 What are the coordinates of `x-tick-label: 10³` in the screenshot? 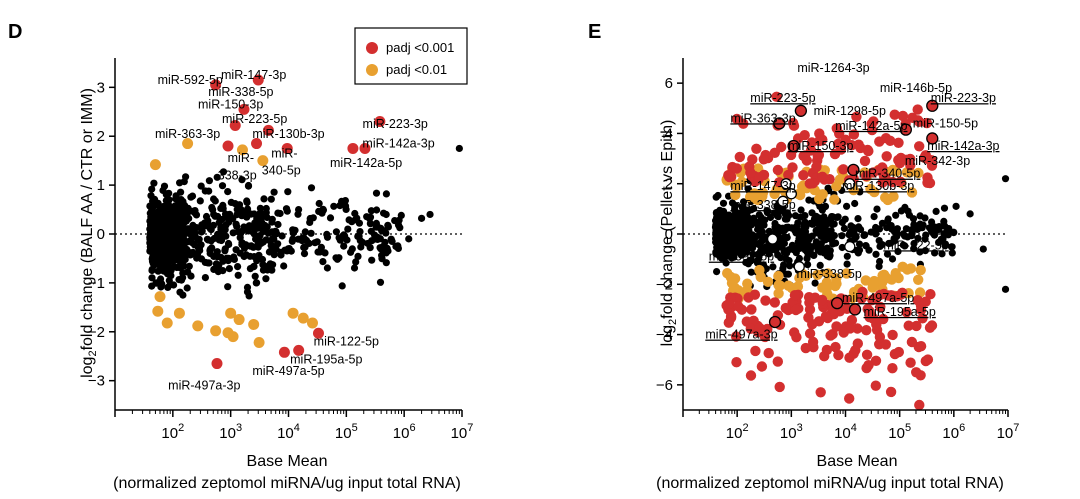 It's located at (230, 432).